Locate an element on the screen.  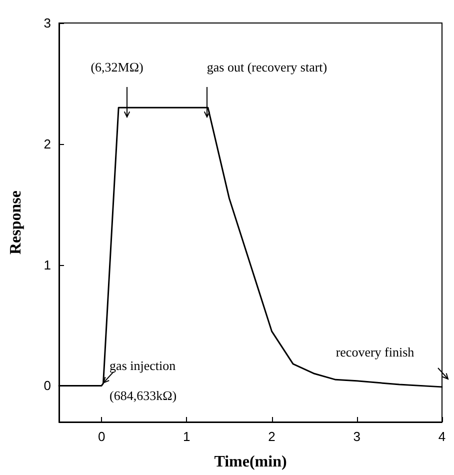
annotation: gas injection is located at coordinates (143, 366).